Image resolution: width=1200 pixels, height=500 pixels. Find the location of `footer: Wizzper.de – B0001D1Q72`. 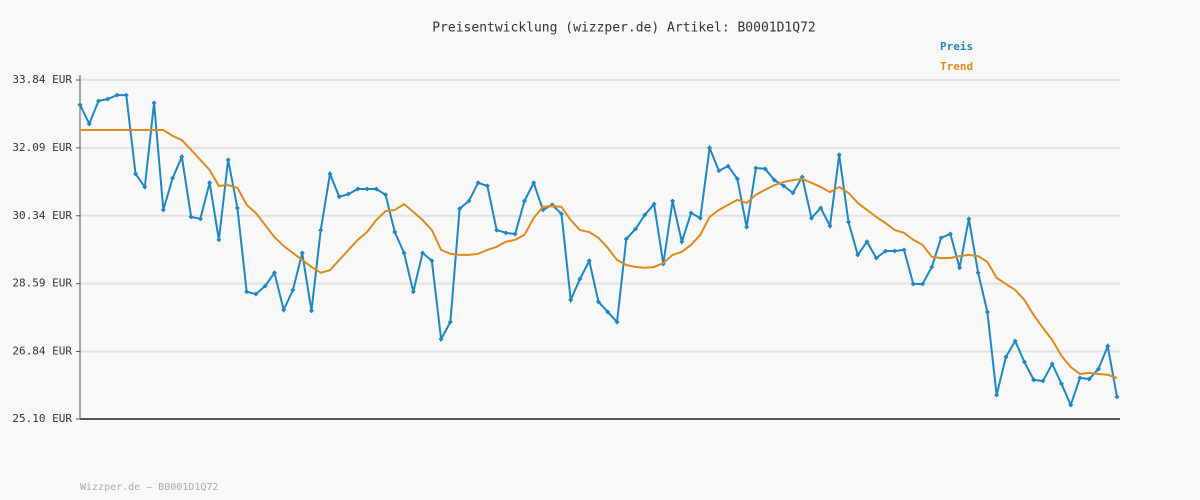

footer: Wizzper.de – B0001D1Q72 is located at coordinates (149, 487).